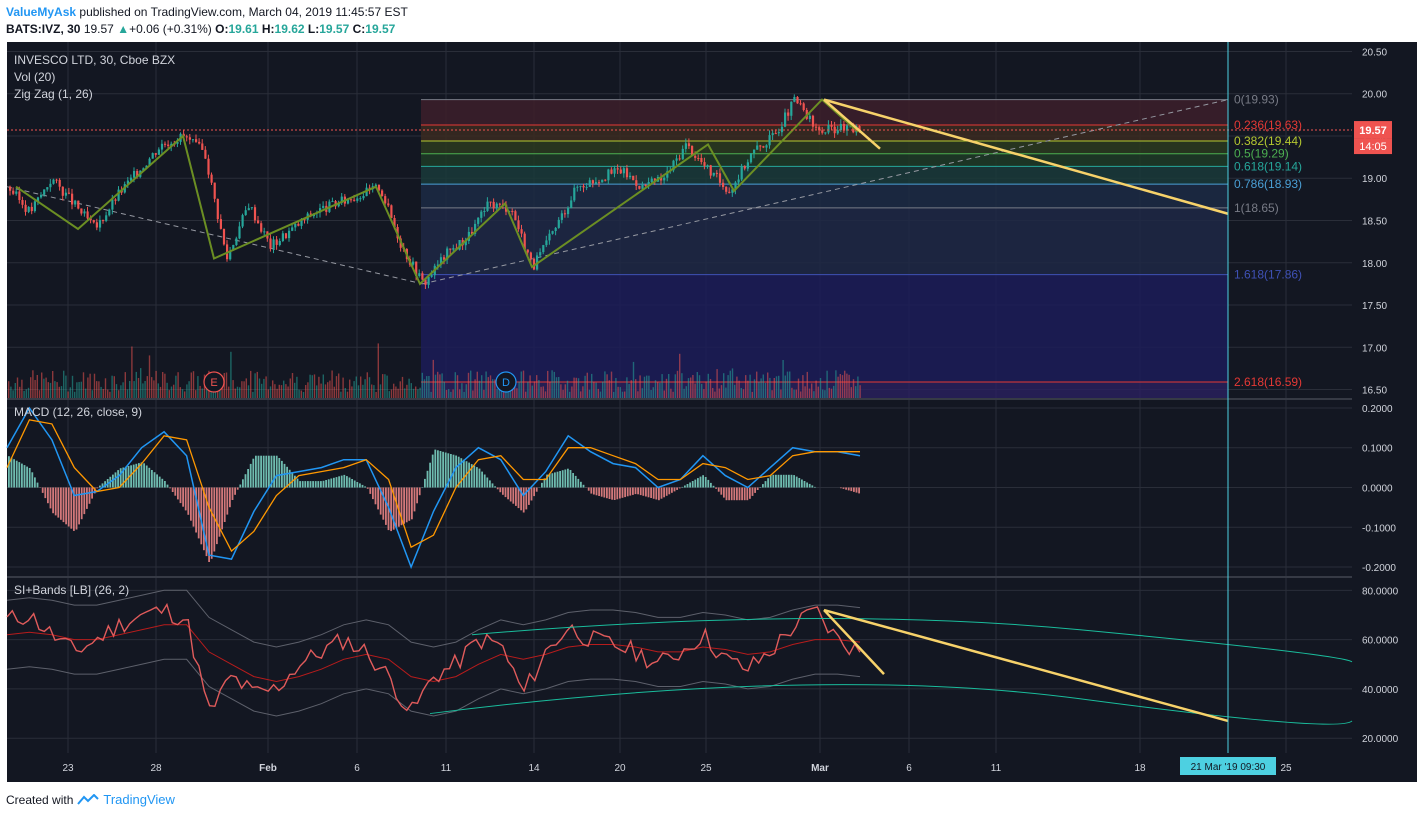  What do you see at coordinates (139, 799) in the screenshot?
I see `tradingview-brand: TradingView` at bounding box center [139, 799].